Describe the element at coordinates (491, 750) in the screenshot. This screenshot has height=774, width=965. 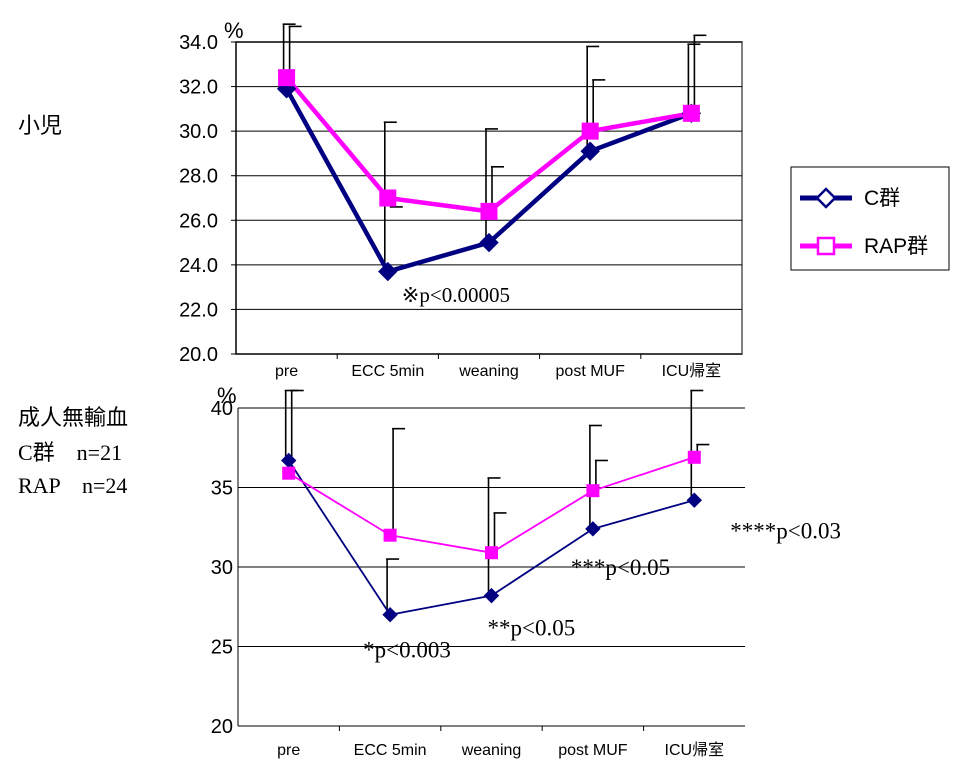
I see `chart2-x-tick-label: weaning` at that location.